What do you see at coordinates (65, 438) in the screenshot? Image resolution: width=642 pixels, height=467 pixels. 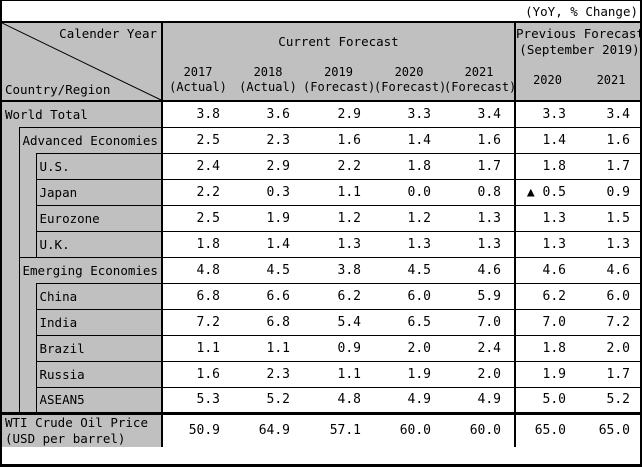 I see `oil-label-line2: (USD per barrel)` at bounding box center [65, 438].